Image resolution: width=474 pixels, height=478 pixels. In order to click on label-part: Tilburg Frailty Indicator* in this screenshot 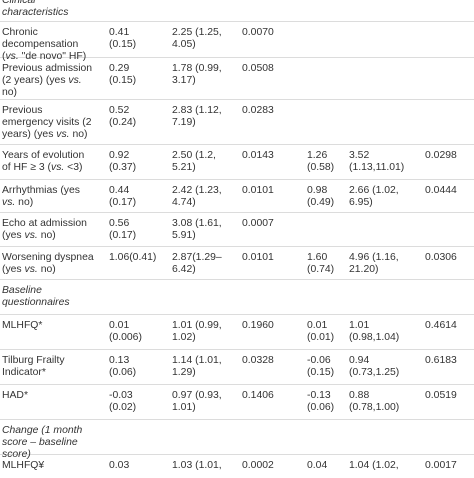, I will do `click(33, 366)`.